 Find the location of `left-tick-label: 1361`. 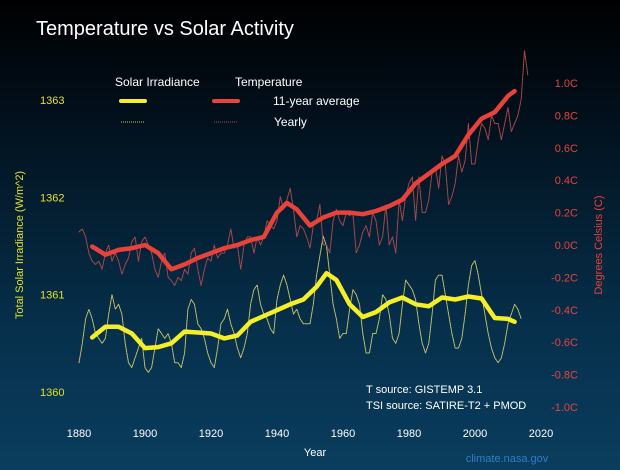

left-tick-label: 1361 is located at coordinates (52, 296).